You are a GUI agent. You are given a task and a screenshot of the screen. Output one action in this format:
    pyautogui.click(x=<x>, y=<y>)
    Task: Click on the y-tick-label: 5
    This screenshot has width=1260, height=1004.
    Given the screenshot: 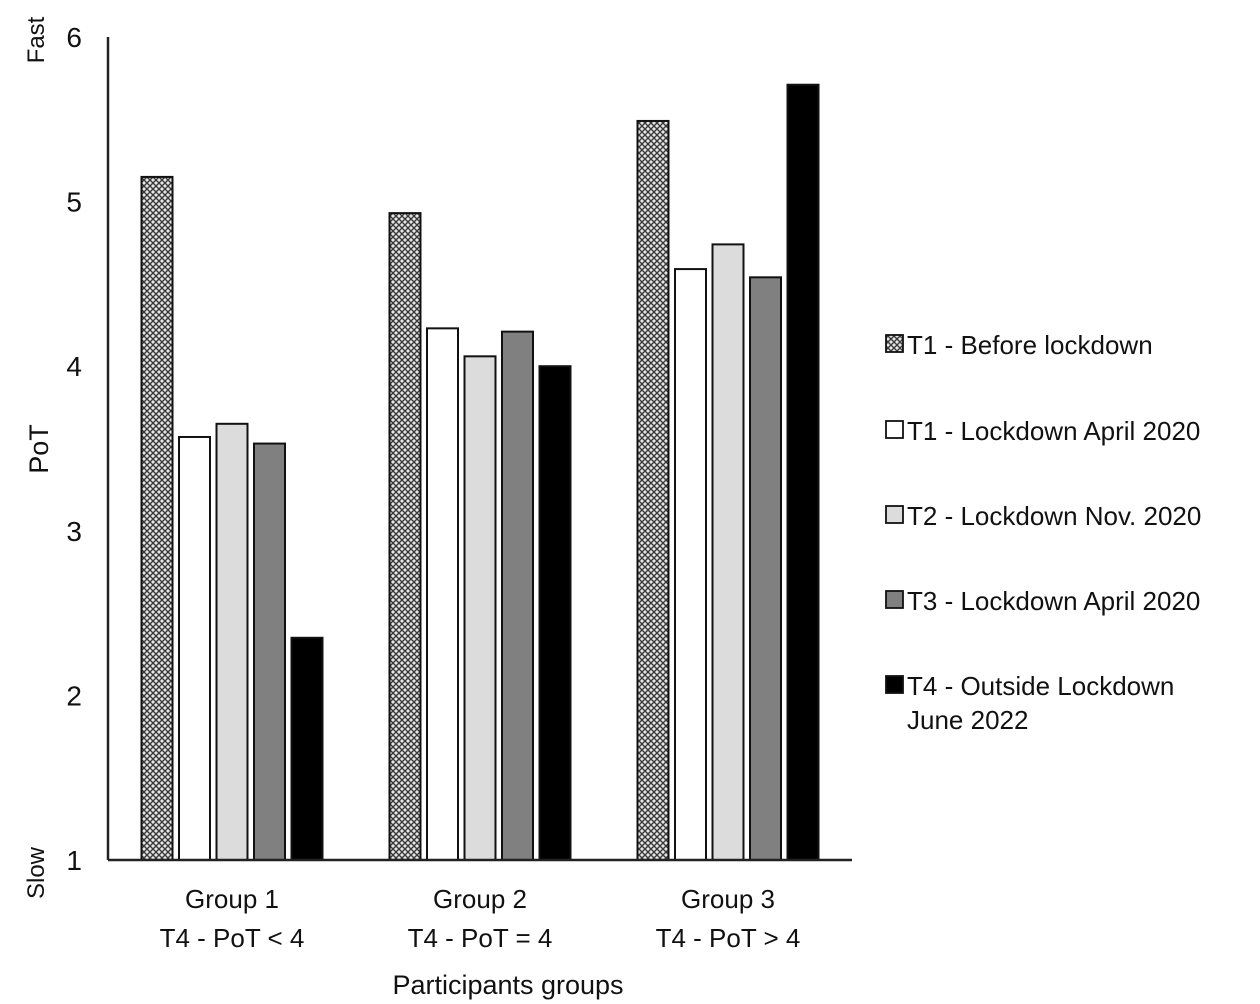 What is the action you would take?
    pyautogui.click(x=74, y=202)
    